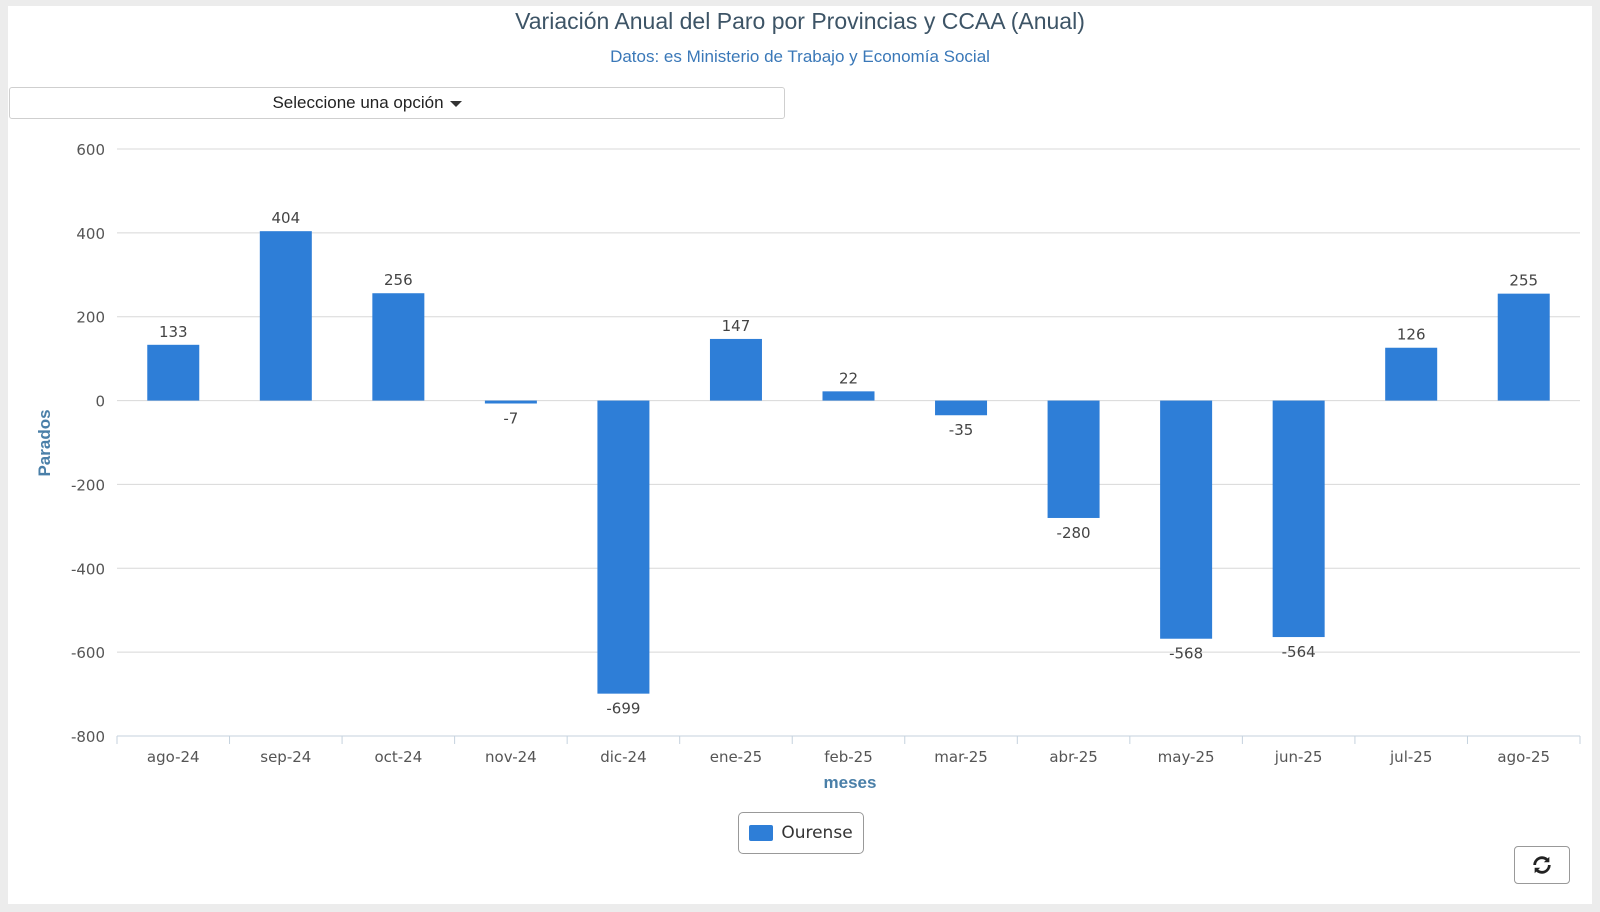 The image size is (1600, 912). Describe the element at coordinates (848, 378) in the screenshot. I see `data-label: 22` at that location.